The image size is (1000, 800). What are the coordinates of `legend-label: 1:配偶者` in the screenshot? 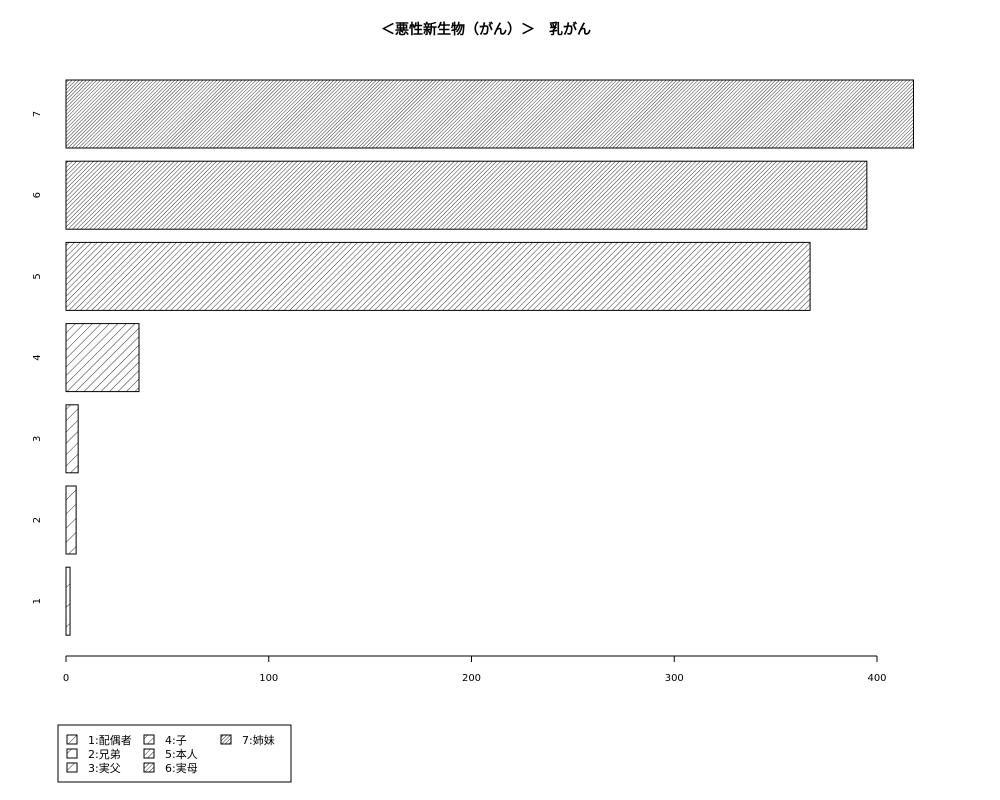 It's located at (110, 740).